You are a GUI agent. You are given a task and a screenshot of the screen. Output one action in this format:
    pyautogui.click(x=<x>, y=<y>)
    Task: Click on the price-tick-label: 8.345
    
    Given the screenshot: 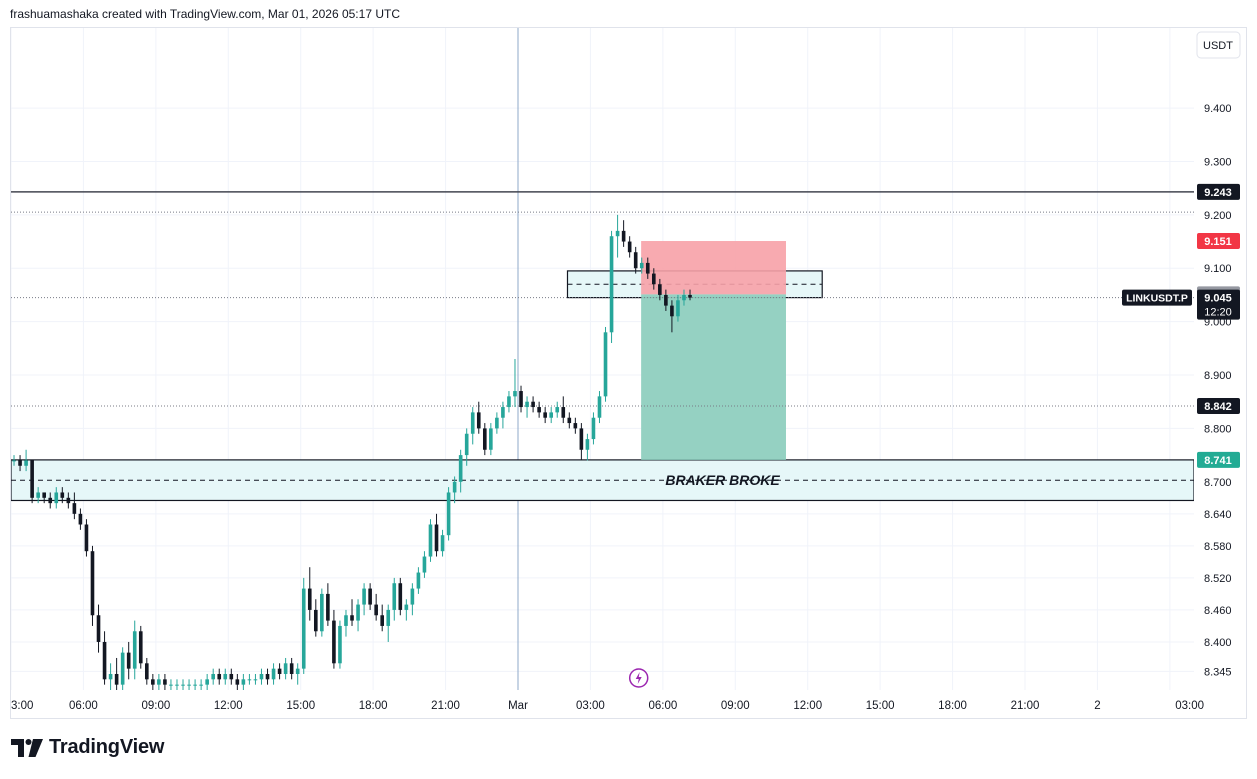 What is the action you would take?
    pyautogui.click(x=1218, y=672)
    